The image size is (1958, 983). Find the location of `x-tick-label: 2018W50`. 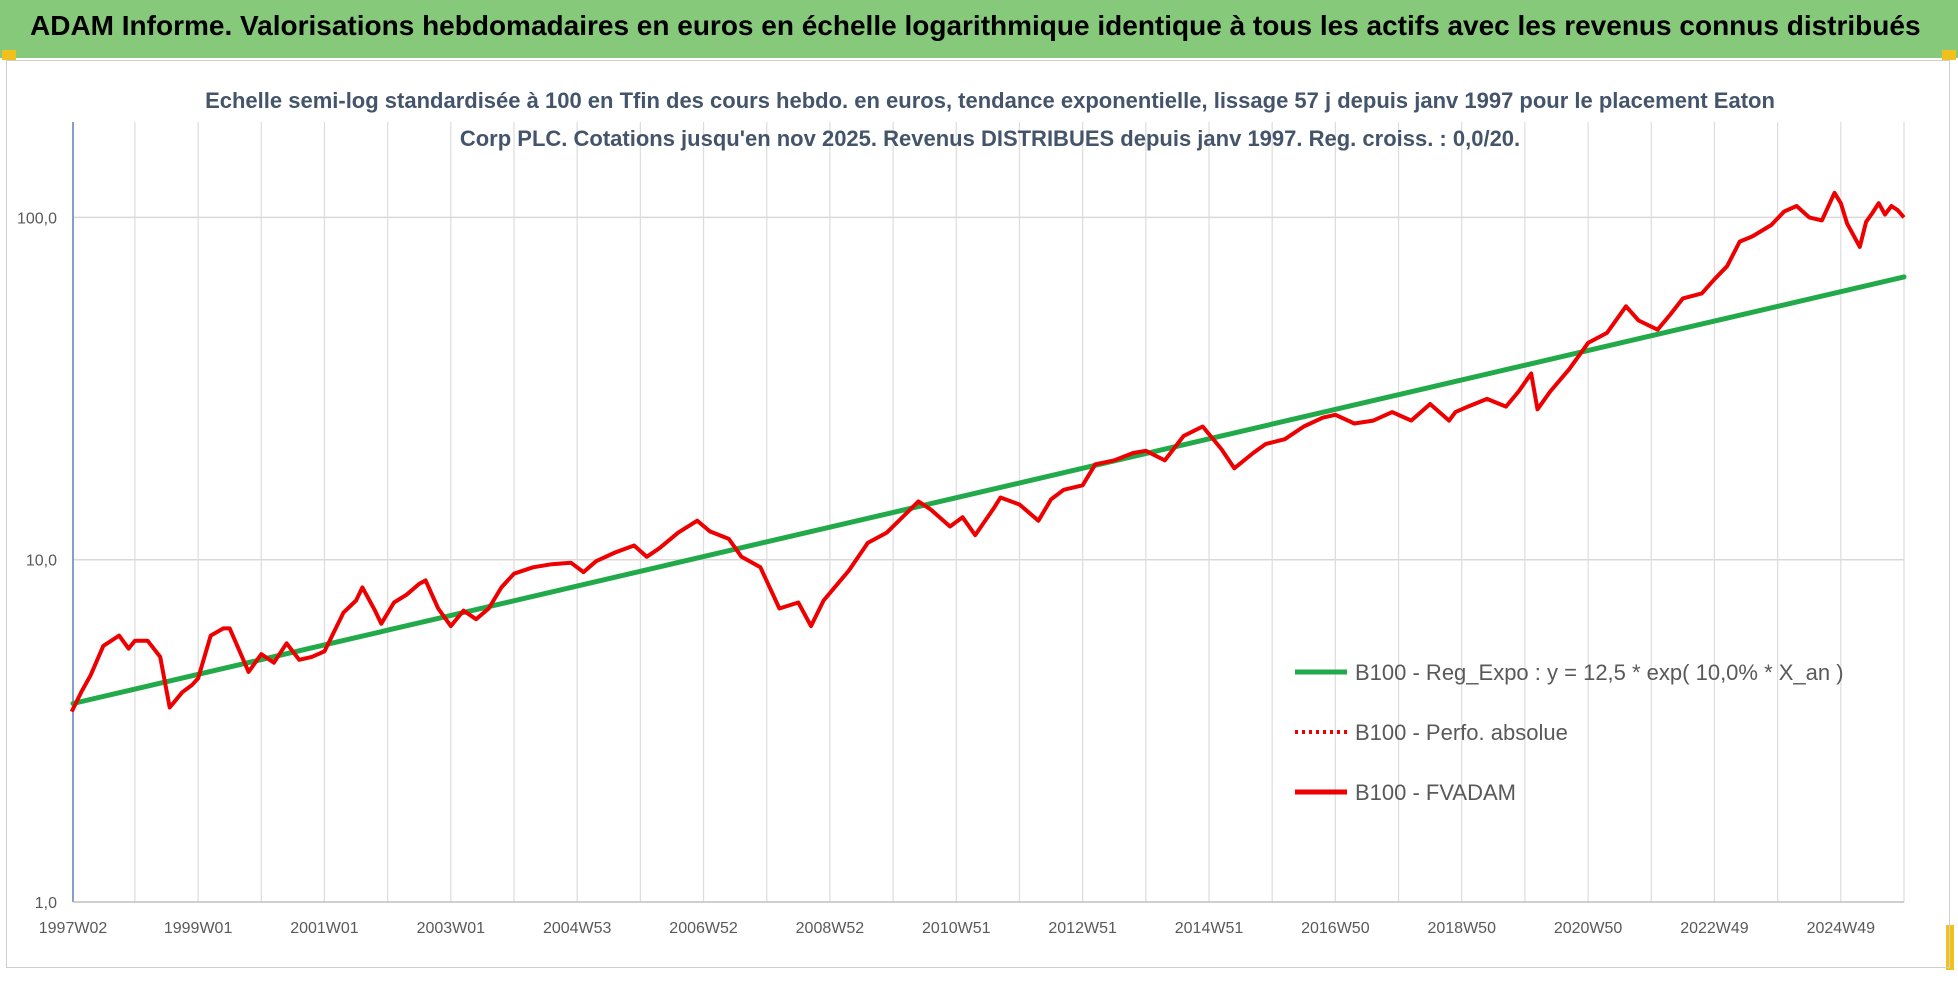

x-tick-label: 2018W50 is located at coordinates (1461, 928).